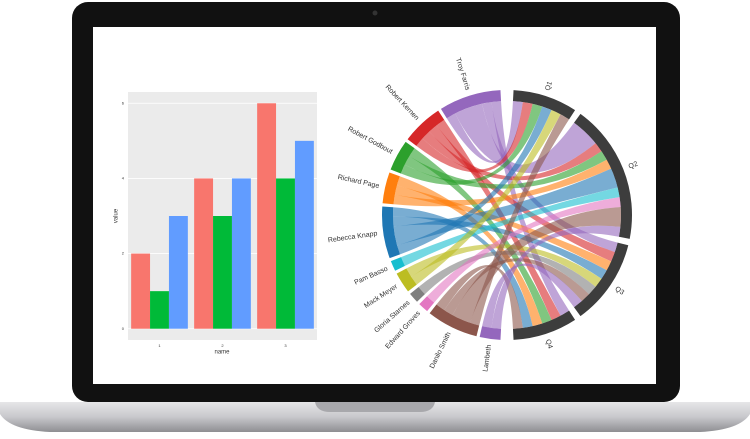 The width and height of the screenshot is (750, 439). What do you see at coordinates (123, 102) in the screenshot?
I see `y-tick-label: 6` at bounding box center [123, 102].